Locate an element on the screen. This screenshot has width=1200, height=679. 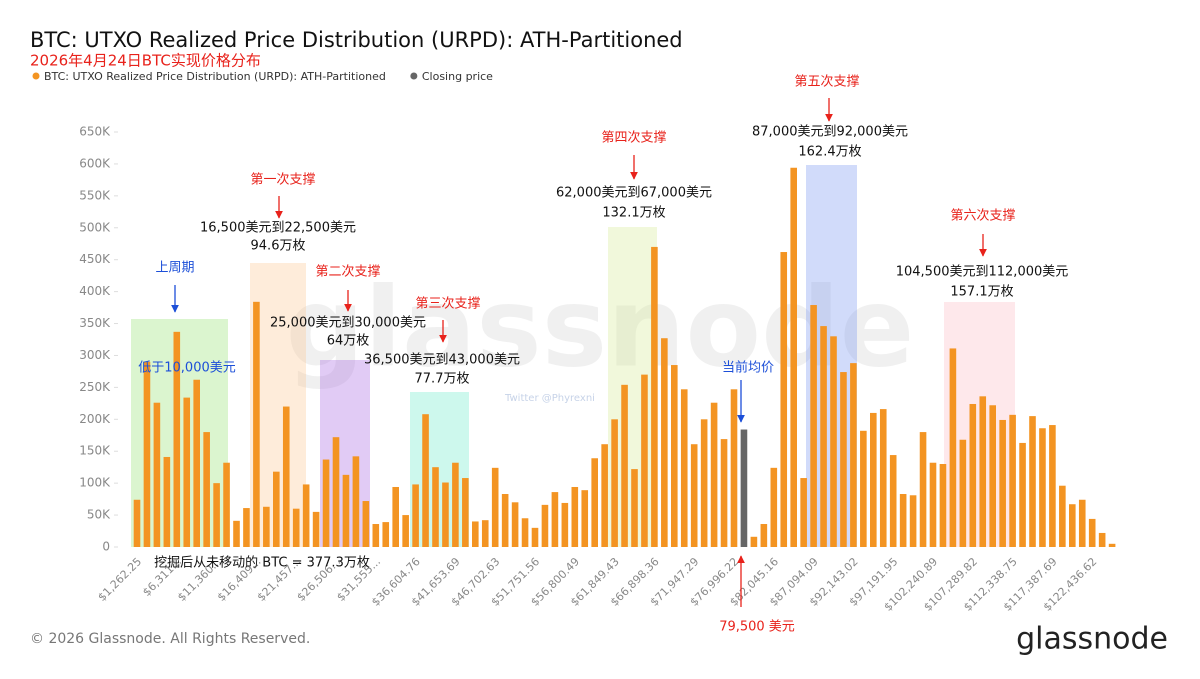
legend-label: Closing price is located at coordinates (457, 76).